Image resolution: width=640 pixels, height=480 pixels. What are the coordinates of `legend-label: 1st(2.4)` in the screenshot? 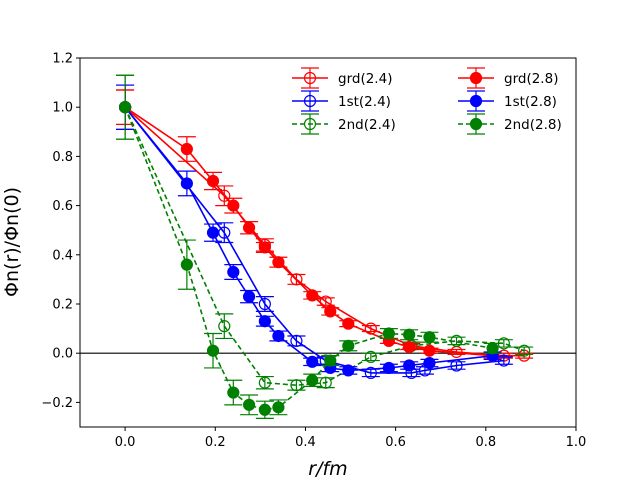 It's located at (364, 102).